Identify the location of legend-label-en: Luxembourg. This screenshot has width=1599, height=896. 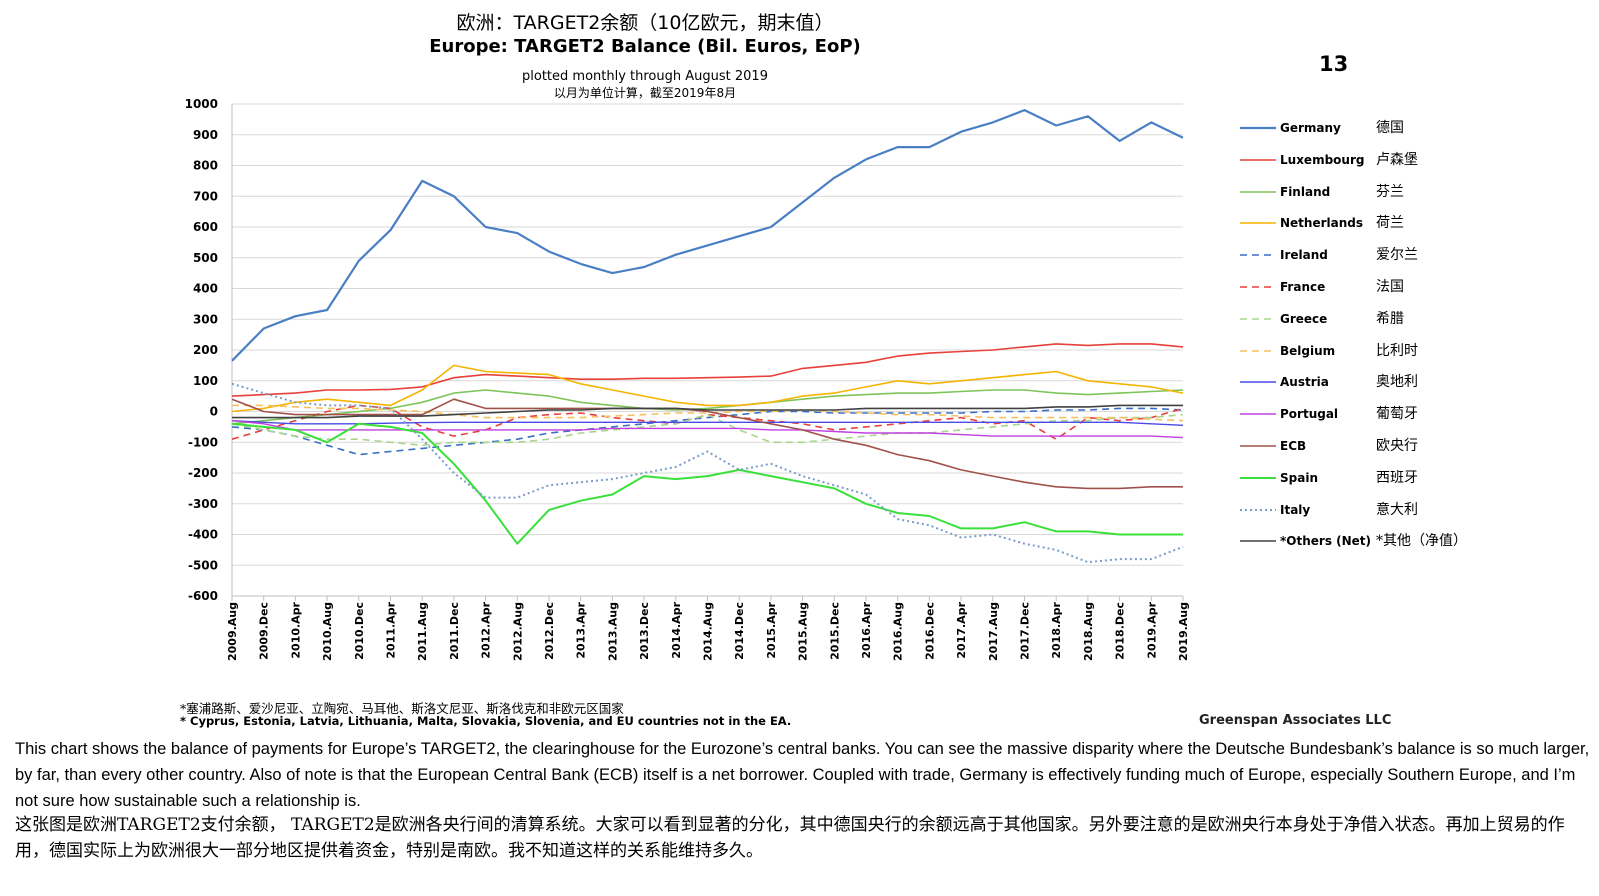
(1322, 159).